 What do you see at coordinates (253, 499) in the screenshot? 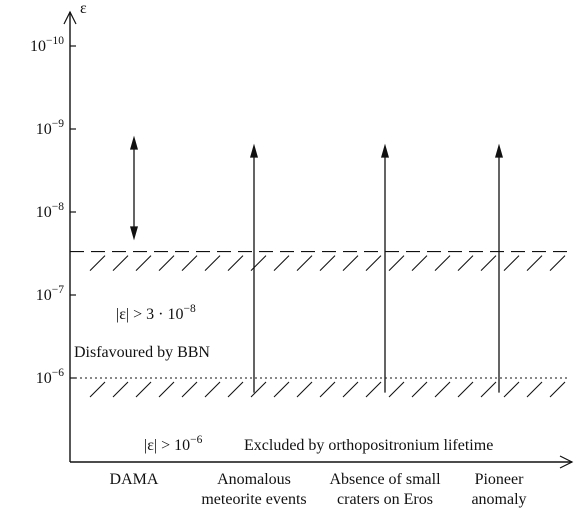
I see `x-category-label: meteorite events` at bounding box center [253, 499].